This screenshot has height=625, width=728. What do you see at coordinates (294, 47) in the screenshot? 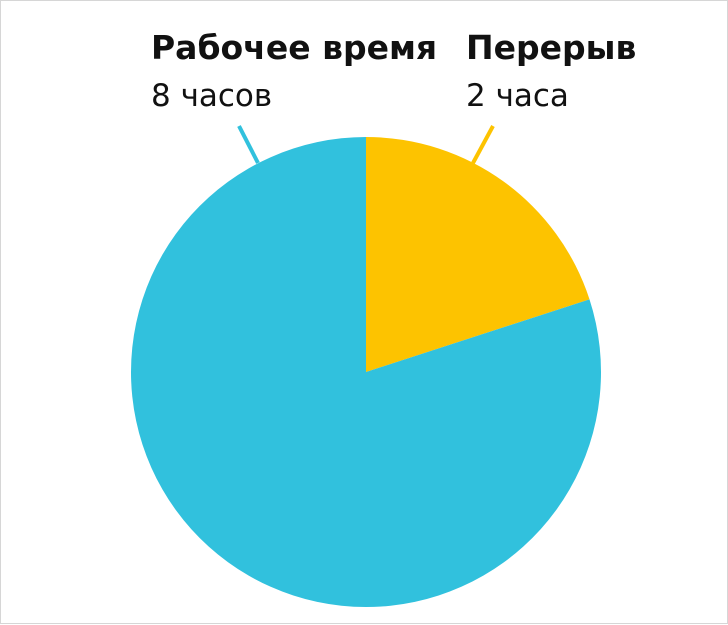
I see `label-work-name: Рабочее время` at bounding box center [294, 47].